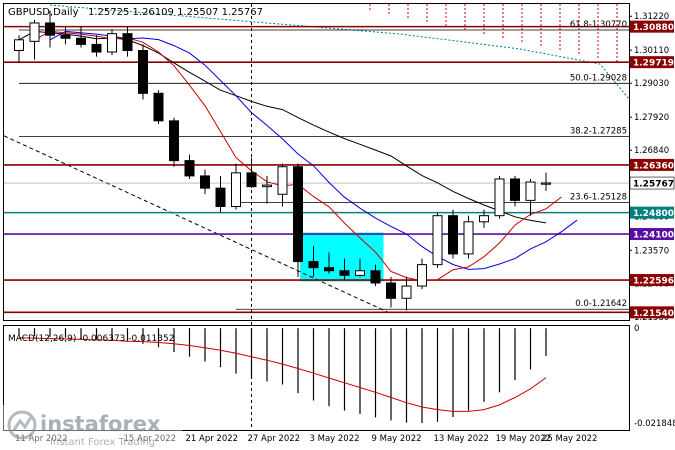 The width and height of the screenshot is (675, 450). Describe the element at coordinates (651, 84) in the screenshot. I see `y-tick-label: 1.29030` at that location.